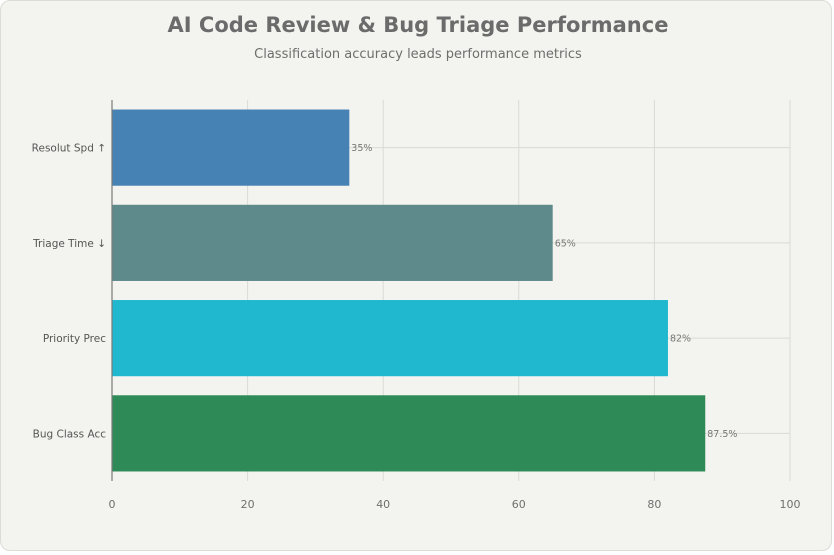 This screenshot has height=555, width=834. Describe the element at coordinates (790, 504) in the screenshot. I see `x-tick-label: 100` at that location.